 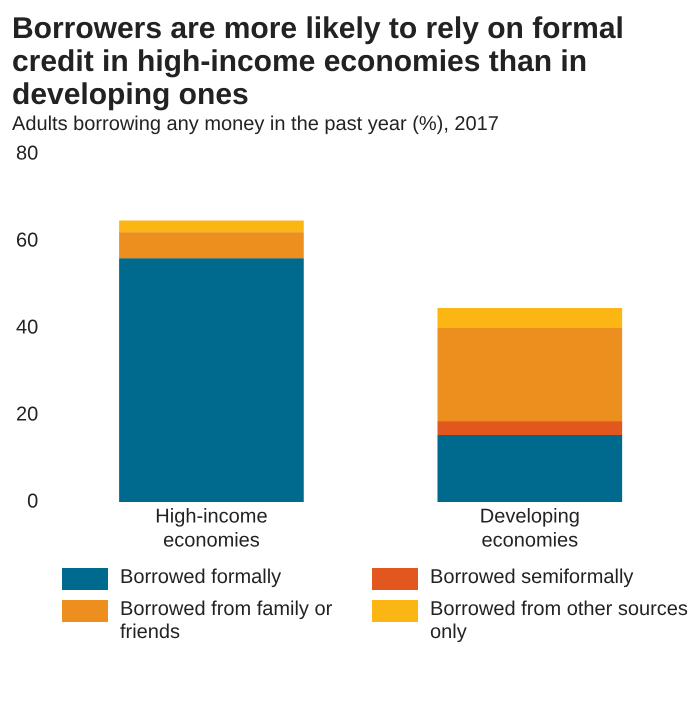 What do you see at coordinates (530, 529) in the screenshot?
I see `x-tick-label: Developing economies` at bounding box center [530, 529].